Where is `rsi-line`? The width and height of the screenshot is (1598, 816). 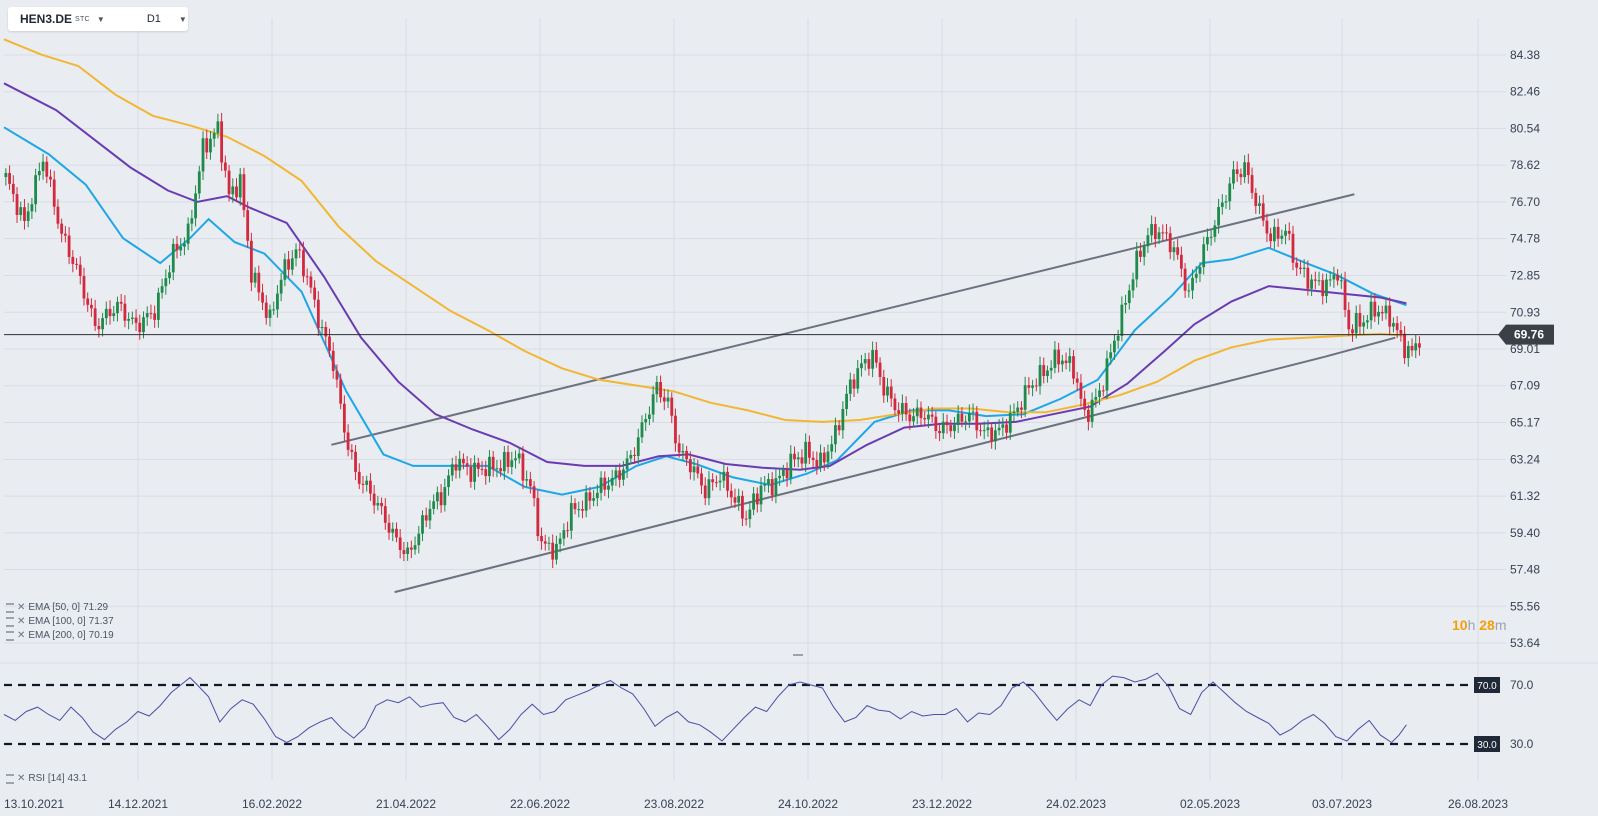 rsi-line is located at coordinates (705, 708).